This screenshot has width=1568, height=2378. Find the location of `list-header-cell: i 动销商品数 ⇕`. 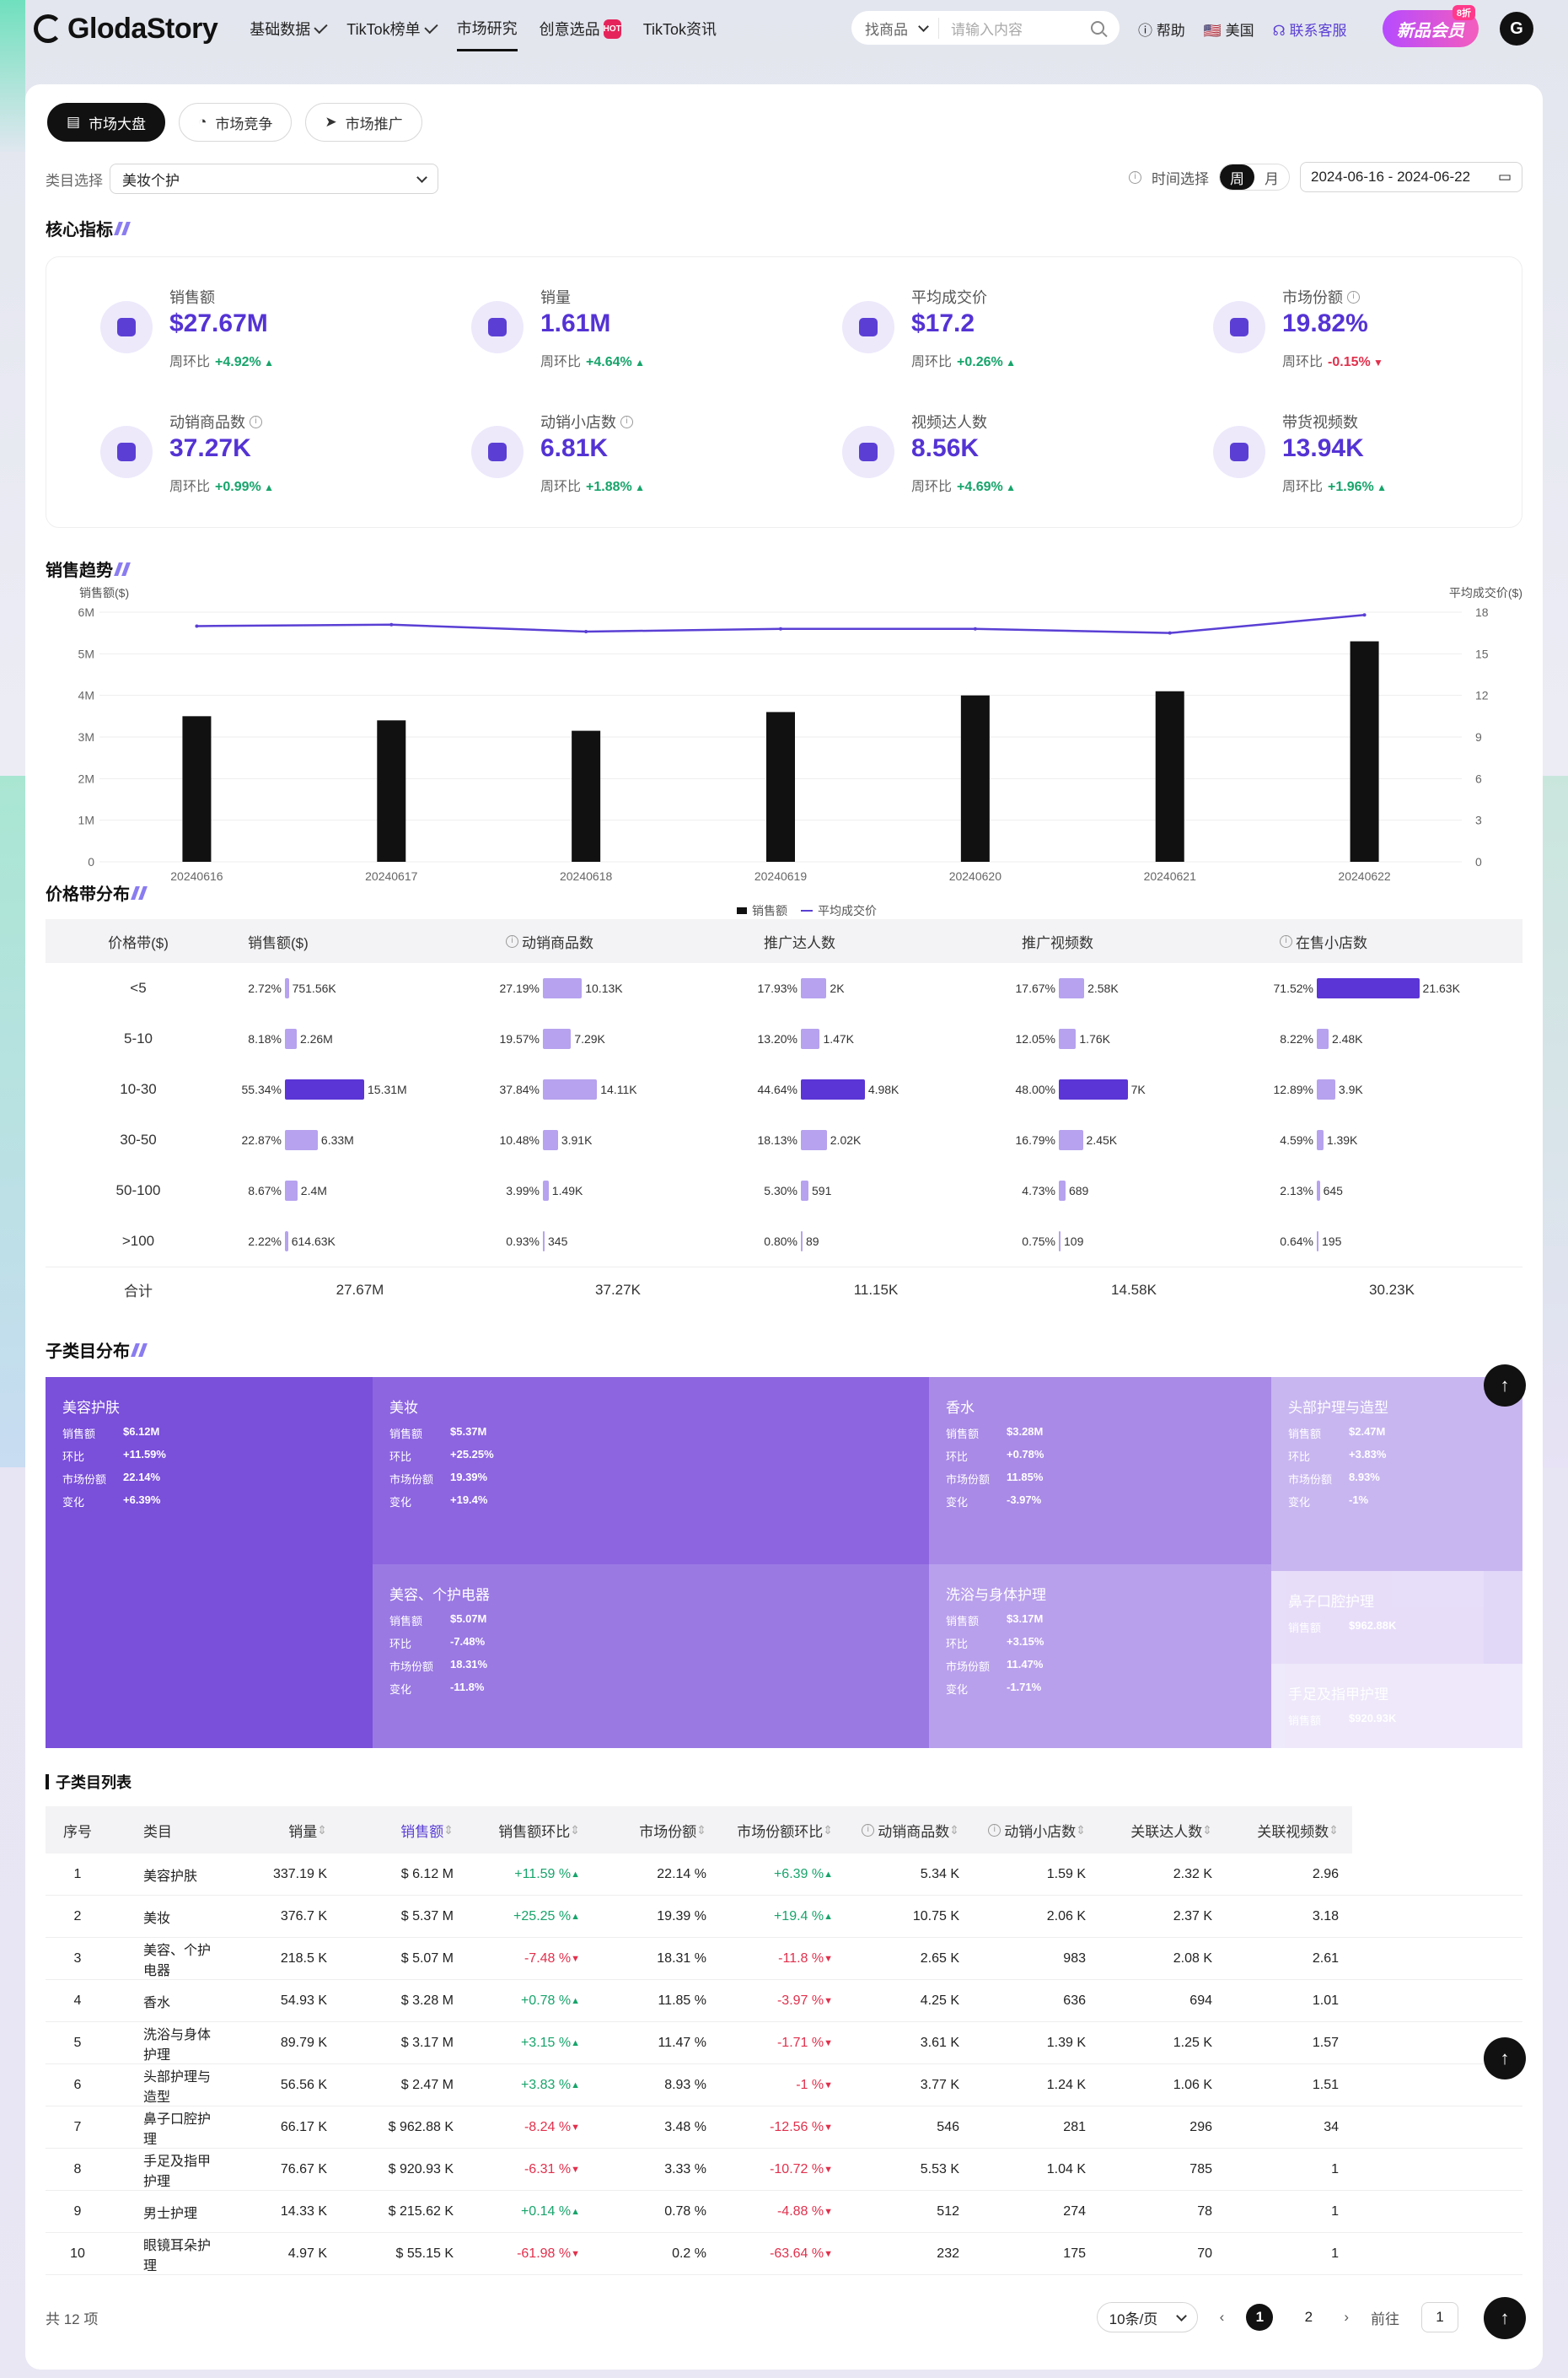

list-header-cell: i 动销商品数 ⇕ is located at coordinates (909, 1829).